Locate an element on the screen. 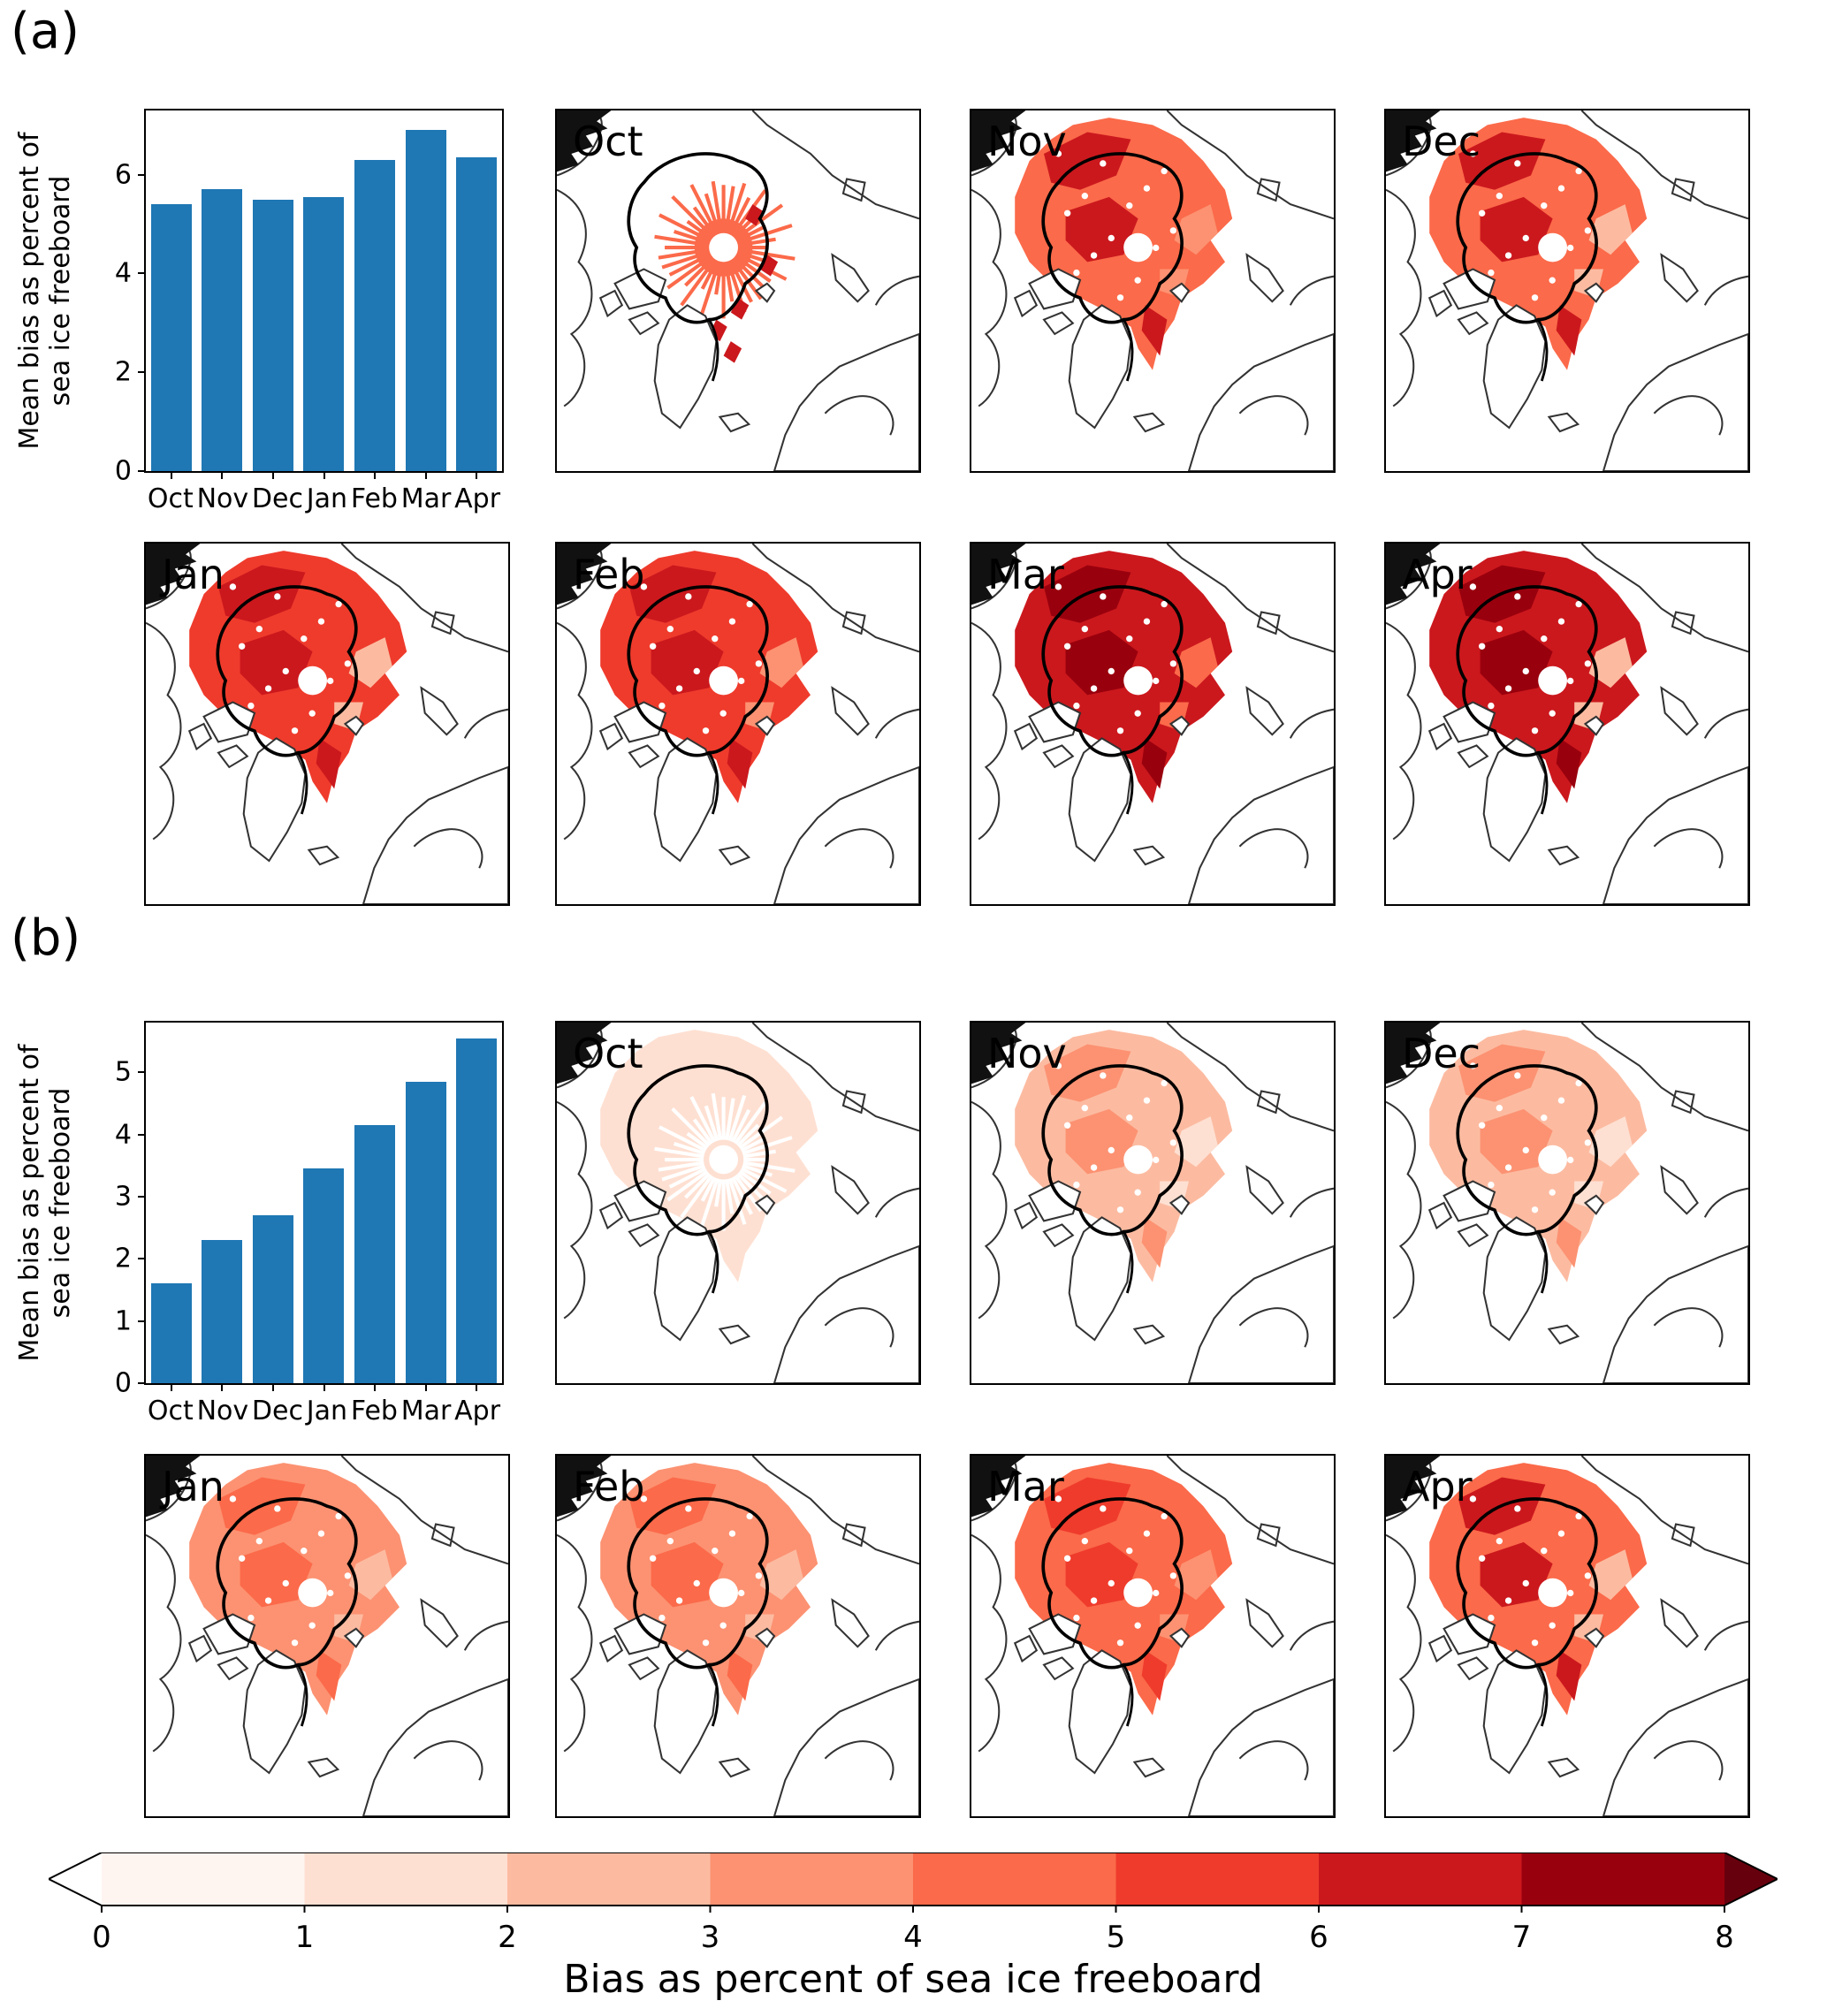 The image size is (1827, 2016). map-month-label: Jan is located at coordinates (193, 1487).